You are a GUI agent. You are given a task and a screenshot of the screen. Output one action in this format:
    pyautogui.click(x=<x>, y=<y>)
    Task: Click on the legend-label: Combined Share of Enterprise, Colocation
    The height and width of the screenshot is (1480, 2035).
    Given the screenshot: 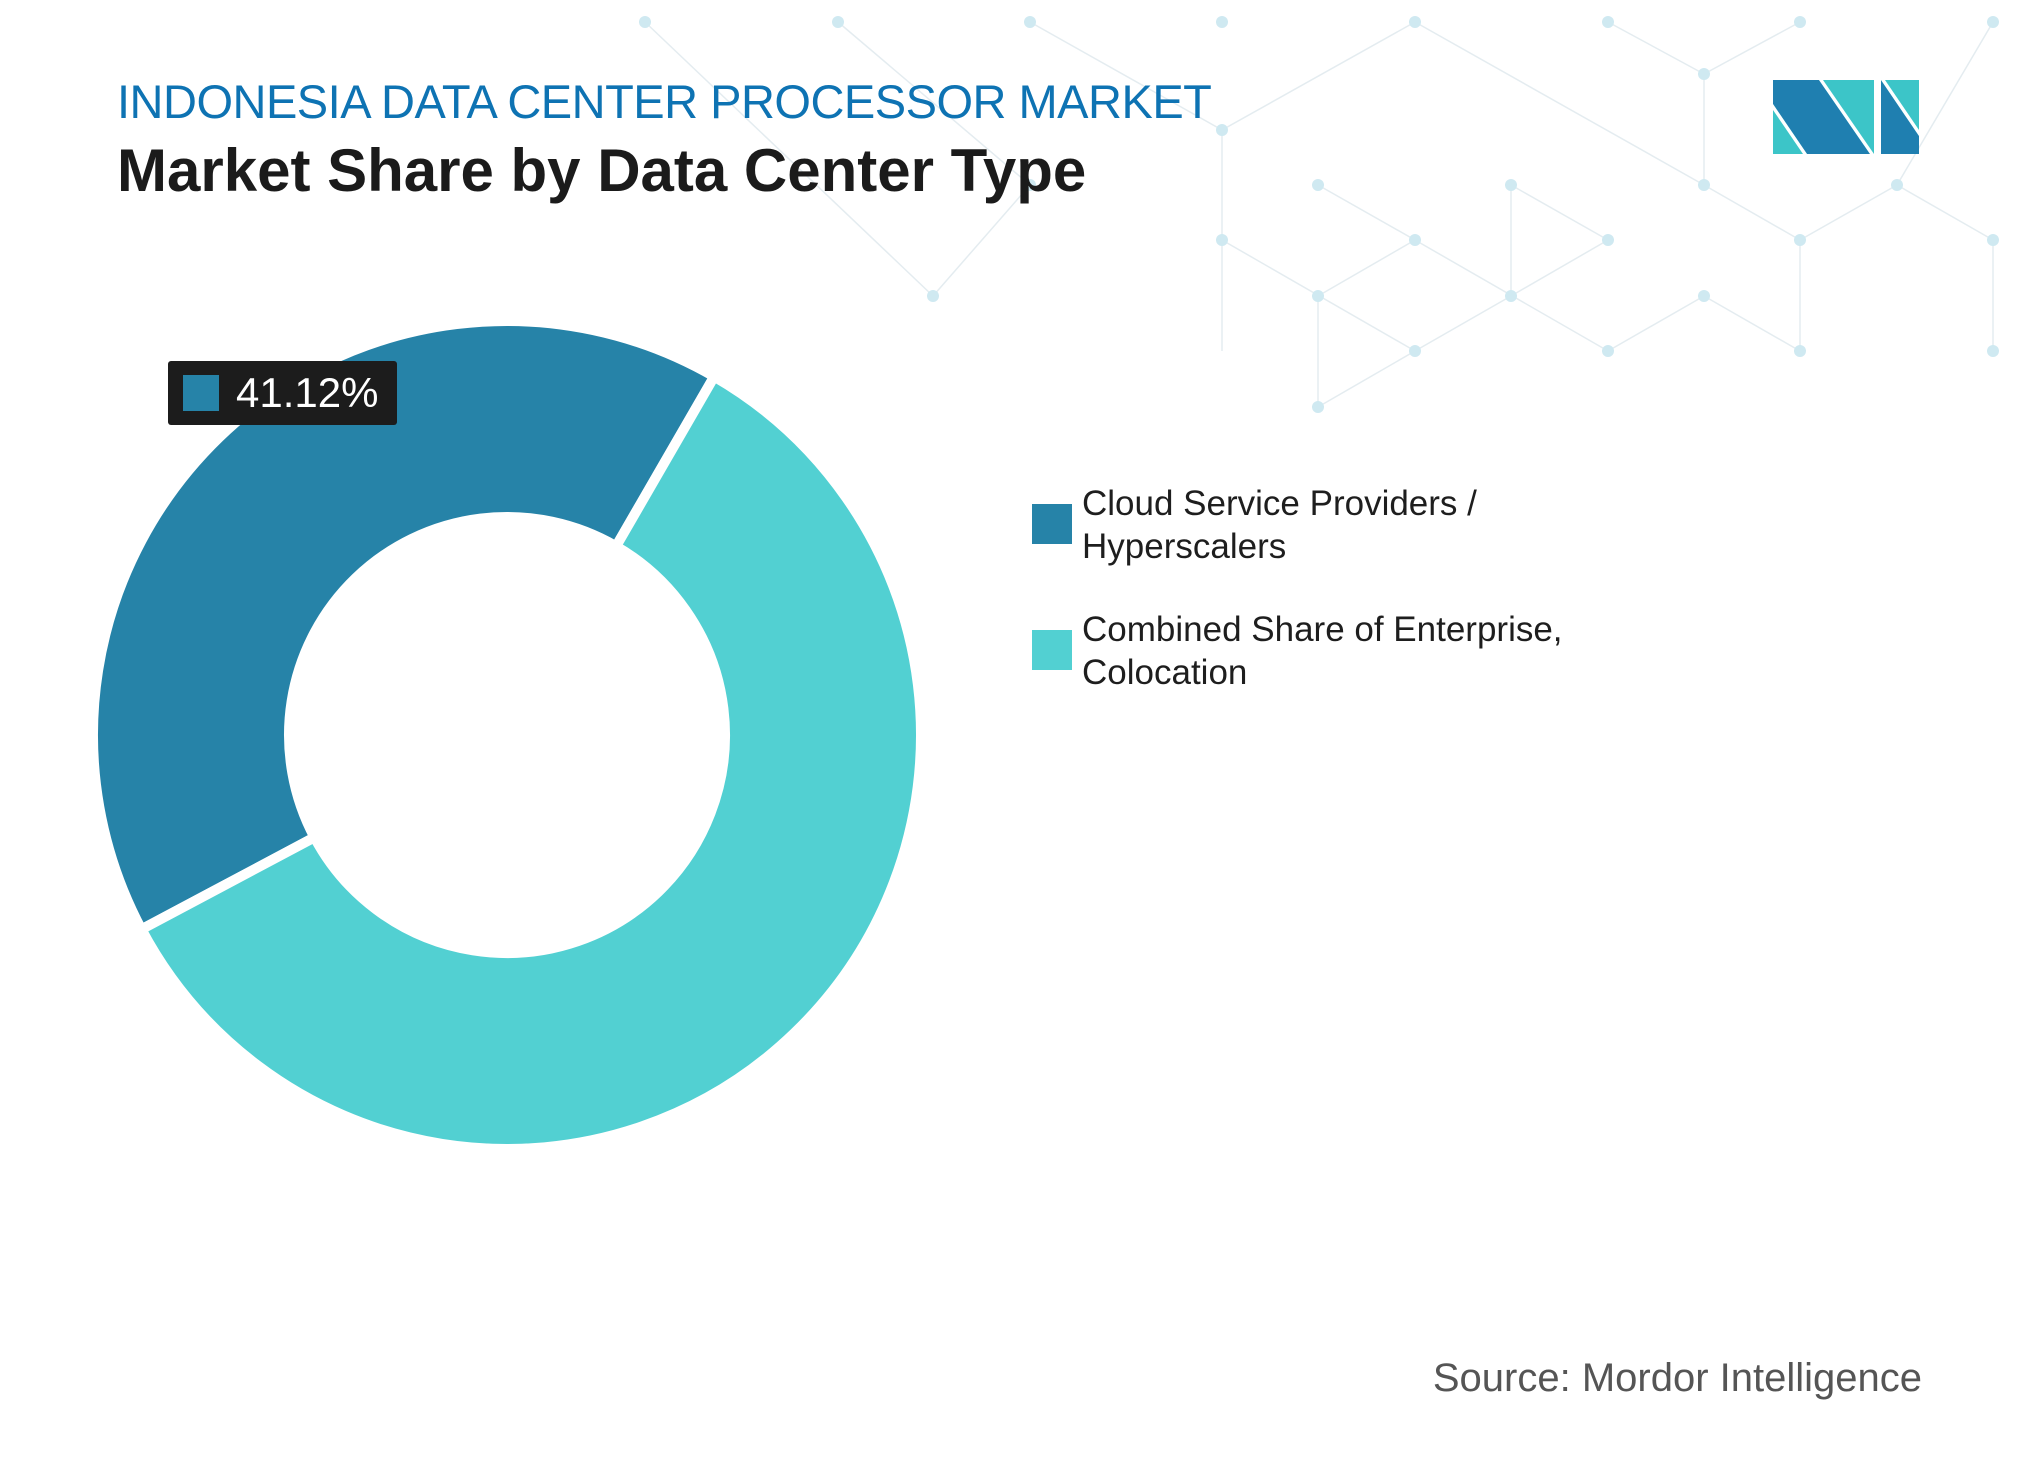 What is the action you would take?
    pyautogui.click(x=1322, y=651)
    